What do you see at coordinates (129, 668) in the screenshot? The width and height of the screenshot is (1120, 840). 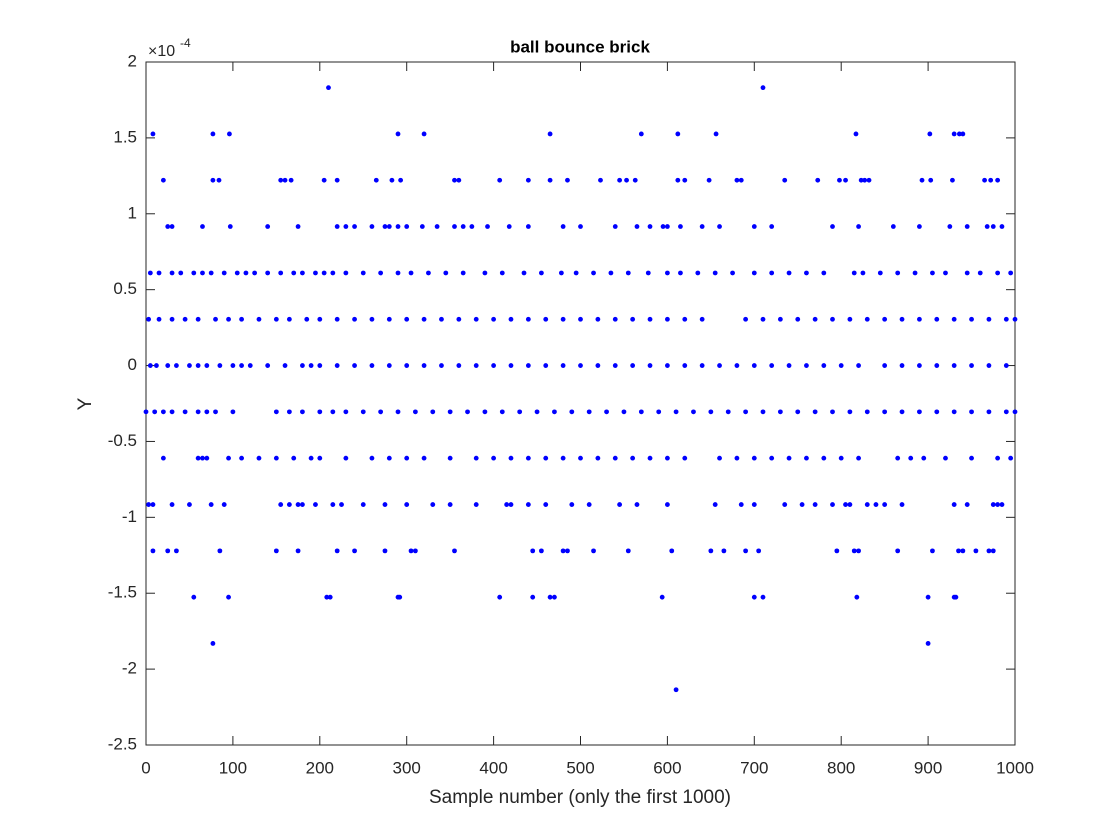 I see `y-tick-label: -2` at bounding box center [129, 668].